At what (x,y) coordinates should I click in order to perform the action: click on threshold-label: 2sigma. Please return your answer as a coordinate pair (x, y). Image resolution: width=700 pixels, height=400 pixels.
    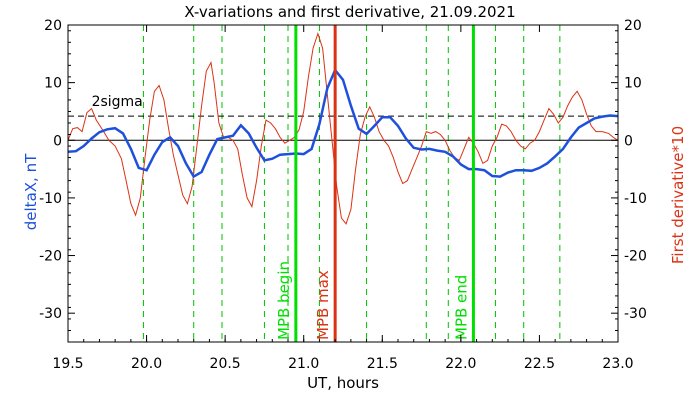
    Looking at the image, I should click on (117, 102).